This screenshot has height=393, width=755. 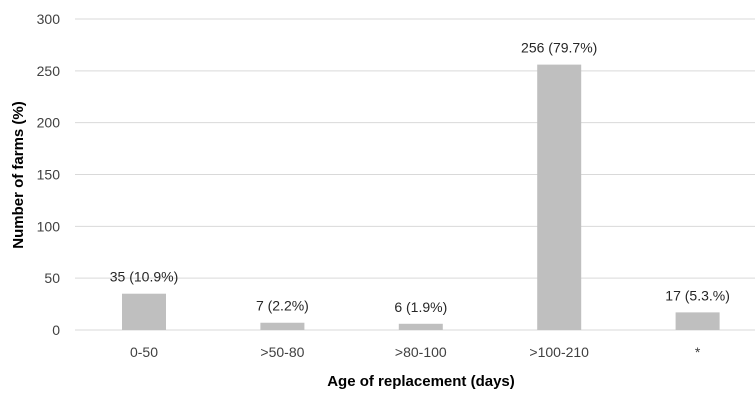 I want to click on y-axis-ticks: 0 50 100 150 200 250 300, so click(x=49, y=174).